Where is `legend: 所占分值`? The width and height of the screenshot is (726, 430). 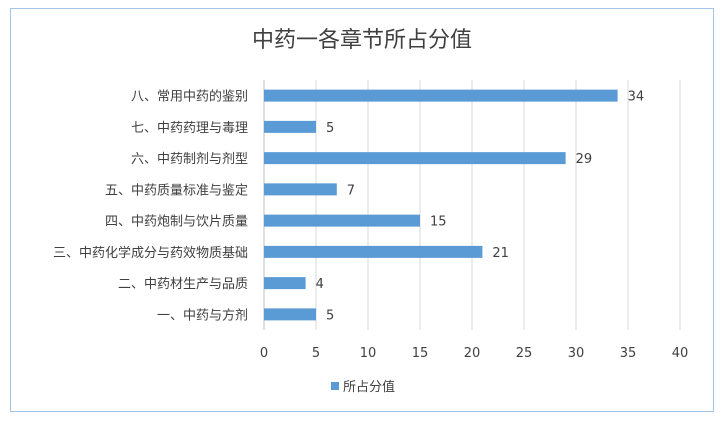
legend: 所占分值 is located at coordinates (363, 385).